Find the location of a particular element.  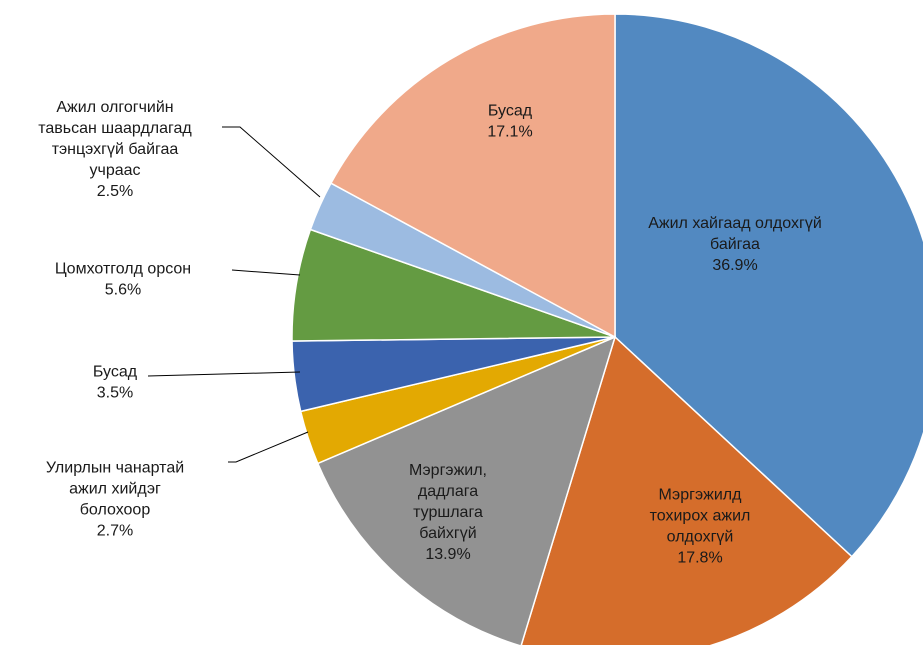

slice-label: Улирлын чанартай ажил хийдэг болохоор is located at coordinates (115, 489).